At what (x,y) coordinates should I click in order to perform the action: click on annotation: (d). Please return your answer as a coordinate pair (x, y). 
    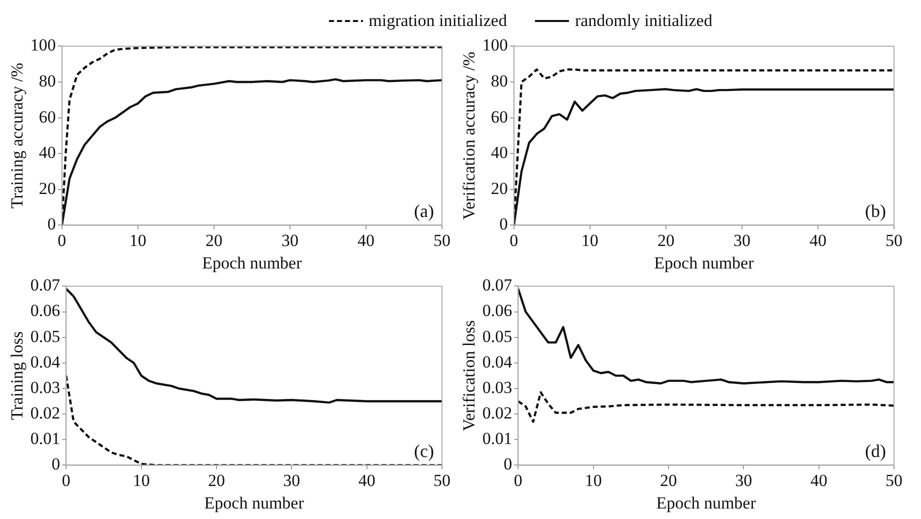
    Looking at the image, I should click on (875, 450).